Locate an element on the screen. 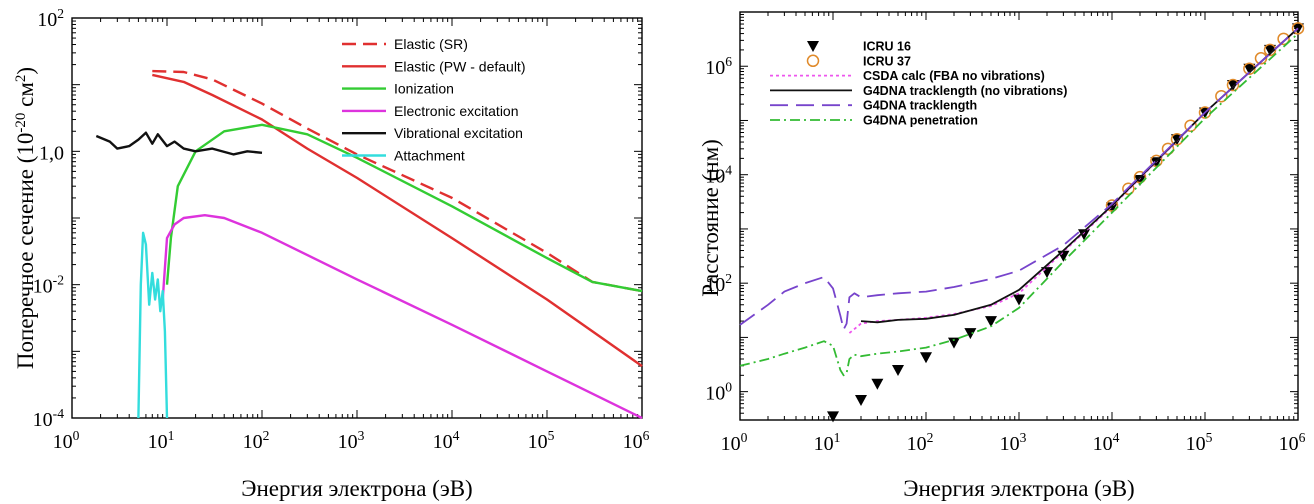  legend-label: G4DNA tracklength is located at coordinates (920, 106).